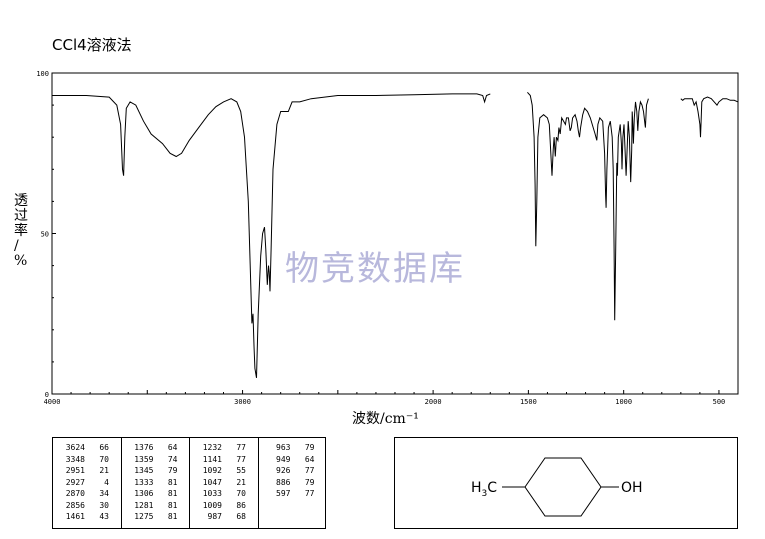 The height and width of the screenshot is (539, 765). I want to click on peak-wavenumber: 2927, so click(75, 482).